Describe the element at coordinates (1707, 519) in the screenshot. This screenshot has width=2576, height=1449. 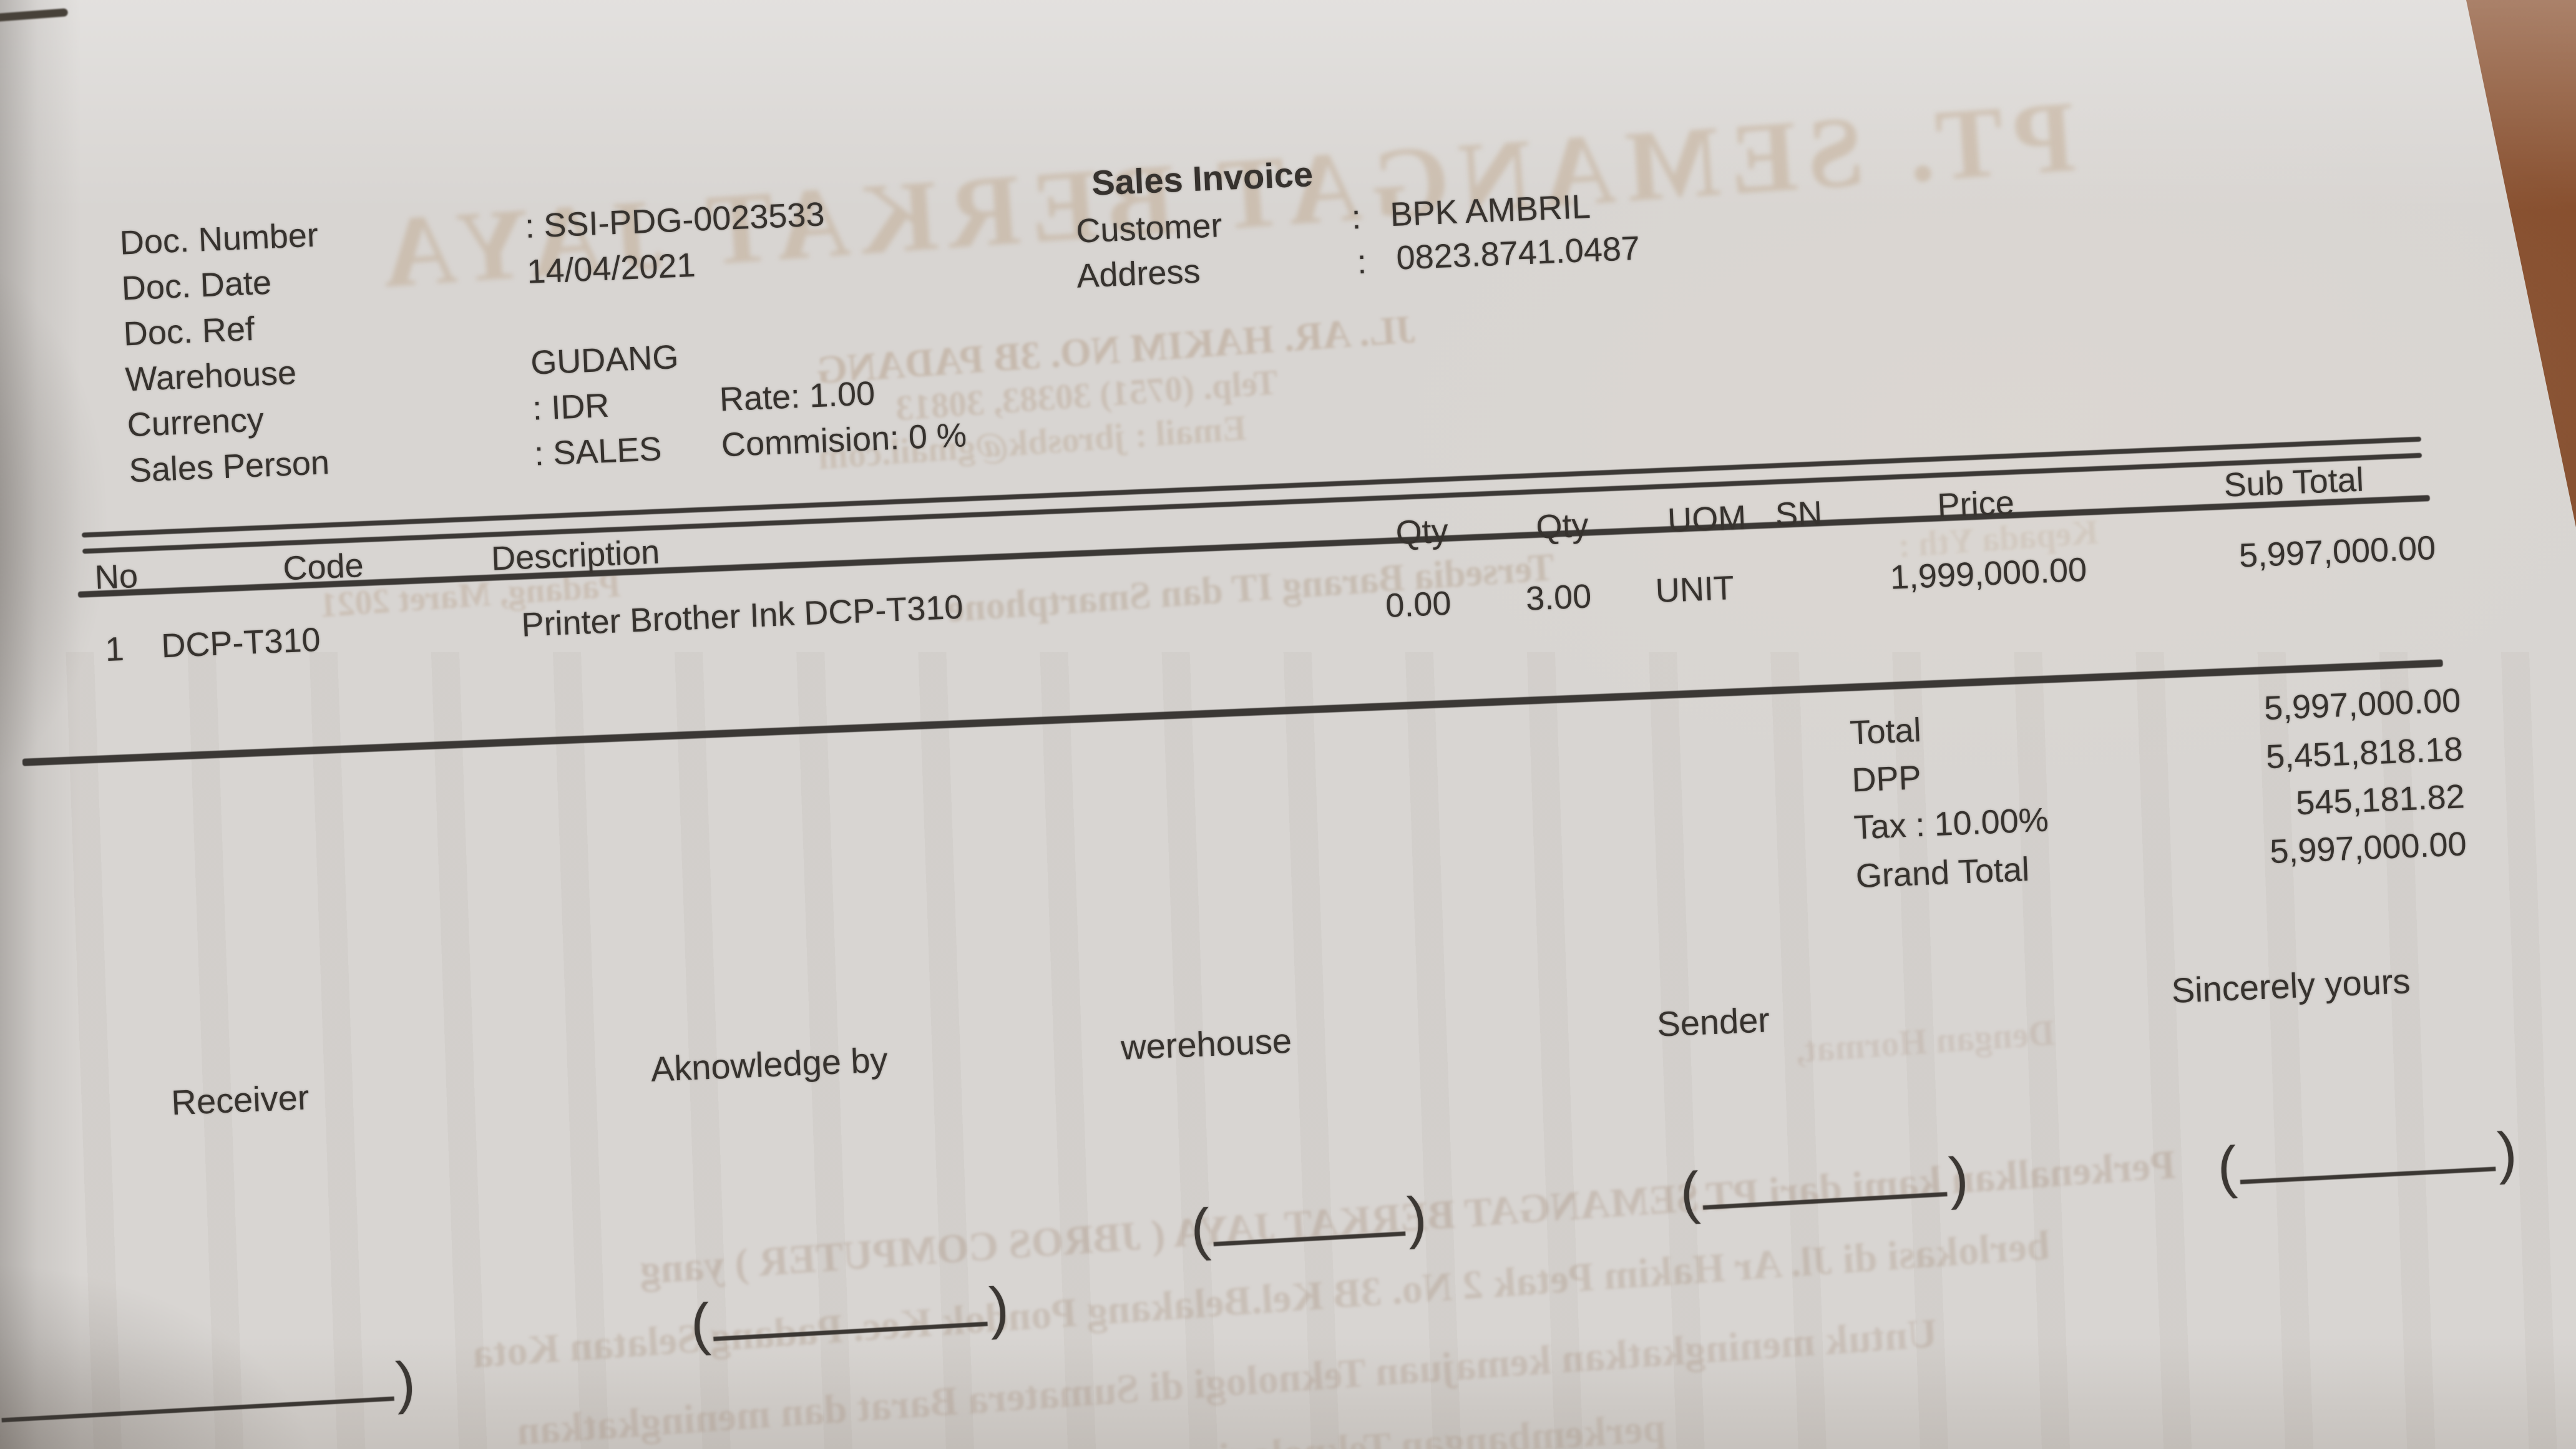
I see `col-header-uom: UOM` at that location.